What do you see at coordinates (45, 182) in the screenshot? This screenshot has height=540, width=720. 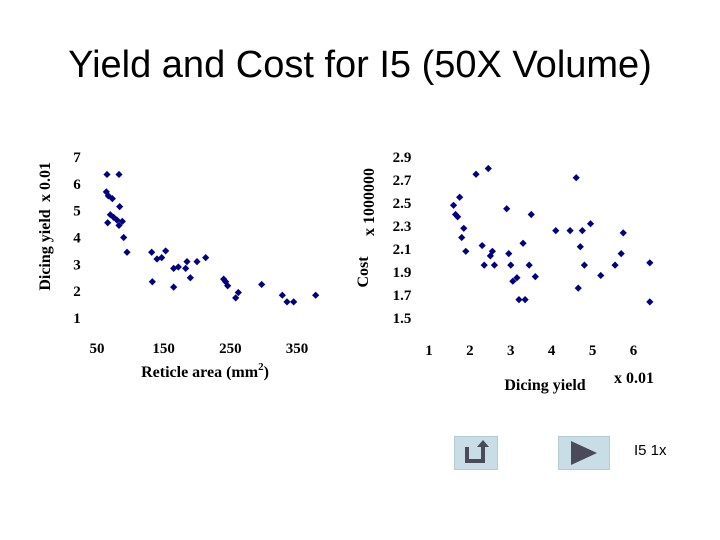 I see `y-axis-scale: x 0.01` at bounding box center [45, 182].